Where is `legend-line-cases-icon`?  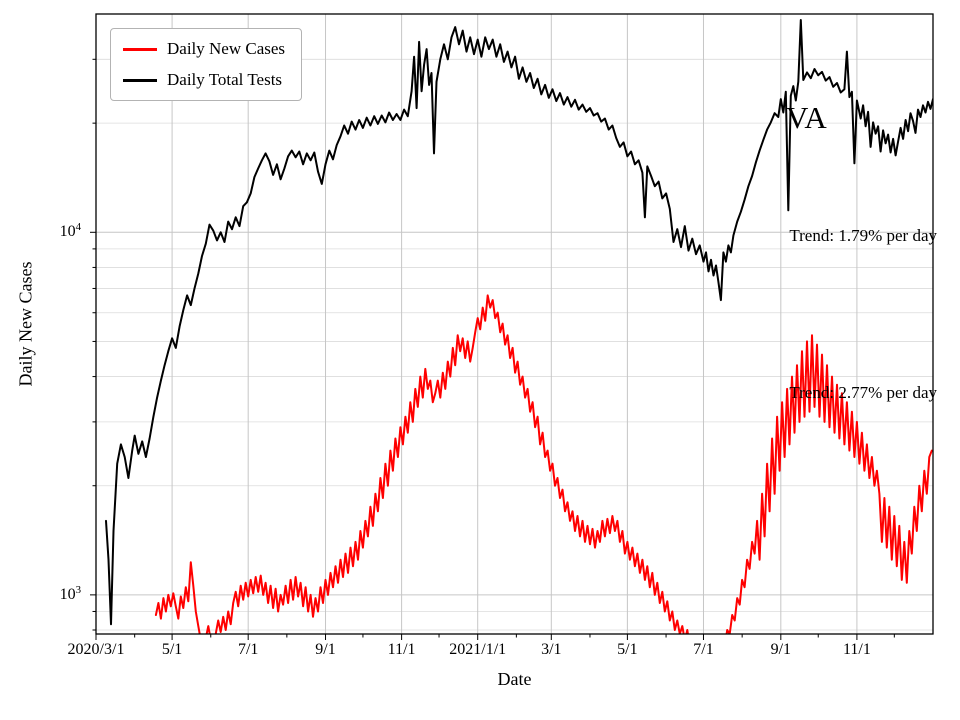
legend-line-cases-icon is located at coordinates (140, 49).